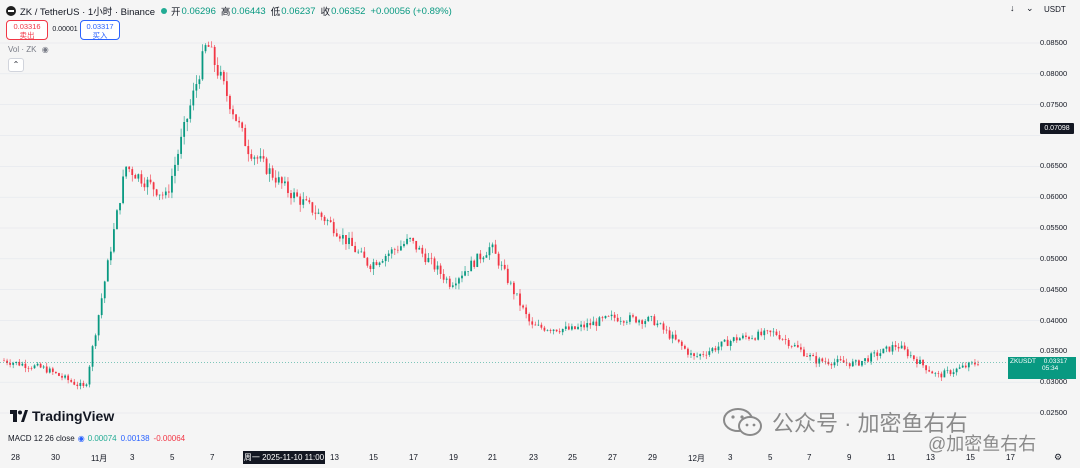 Image resolution: width=1080 pixels, height=468 pixels. I want to click on high-value: 0.06443, so click(248, 11).